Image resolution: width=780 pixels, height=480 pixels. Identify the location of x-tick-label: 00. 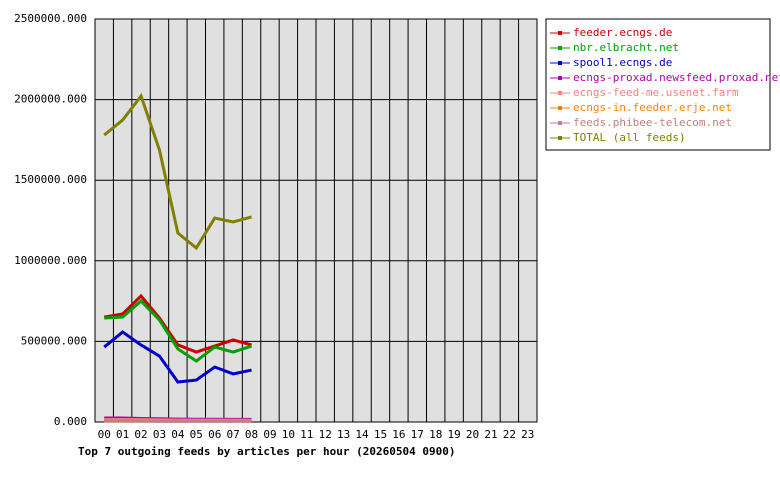
(104, 434).